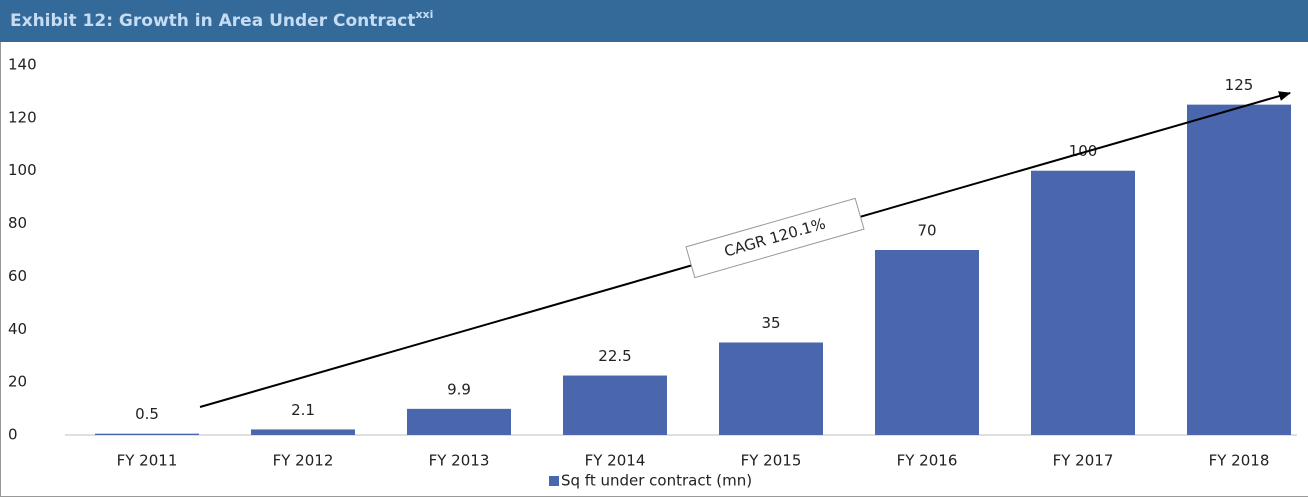 Image resolution: width=1308 pixels, height=497 pixels. I want to click on value-label: 9.9, so click(459, 389).